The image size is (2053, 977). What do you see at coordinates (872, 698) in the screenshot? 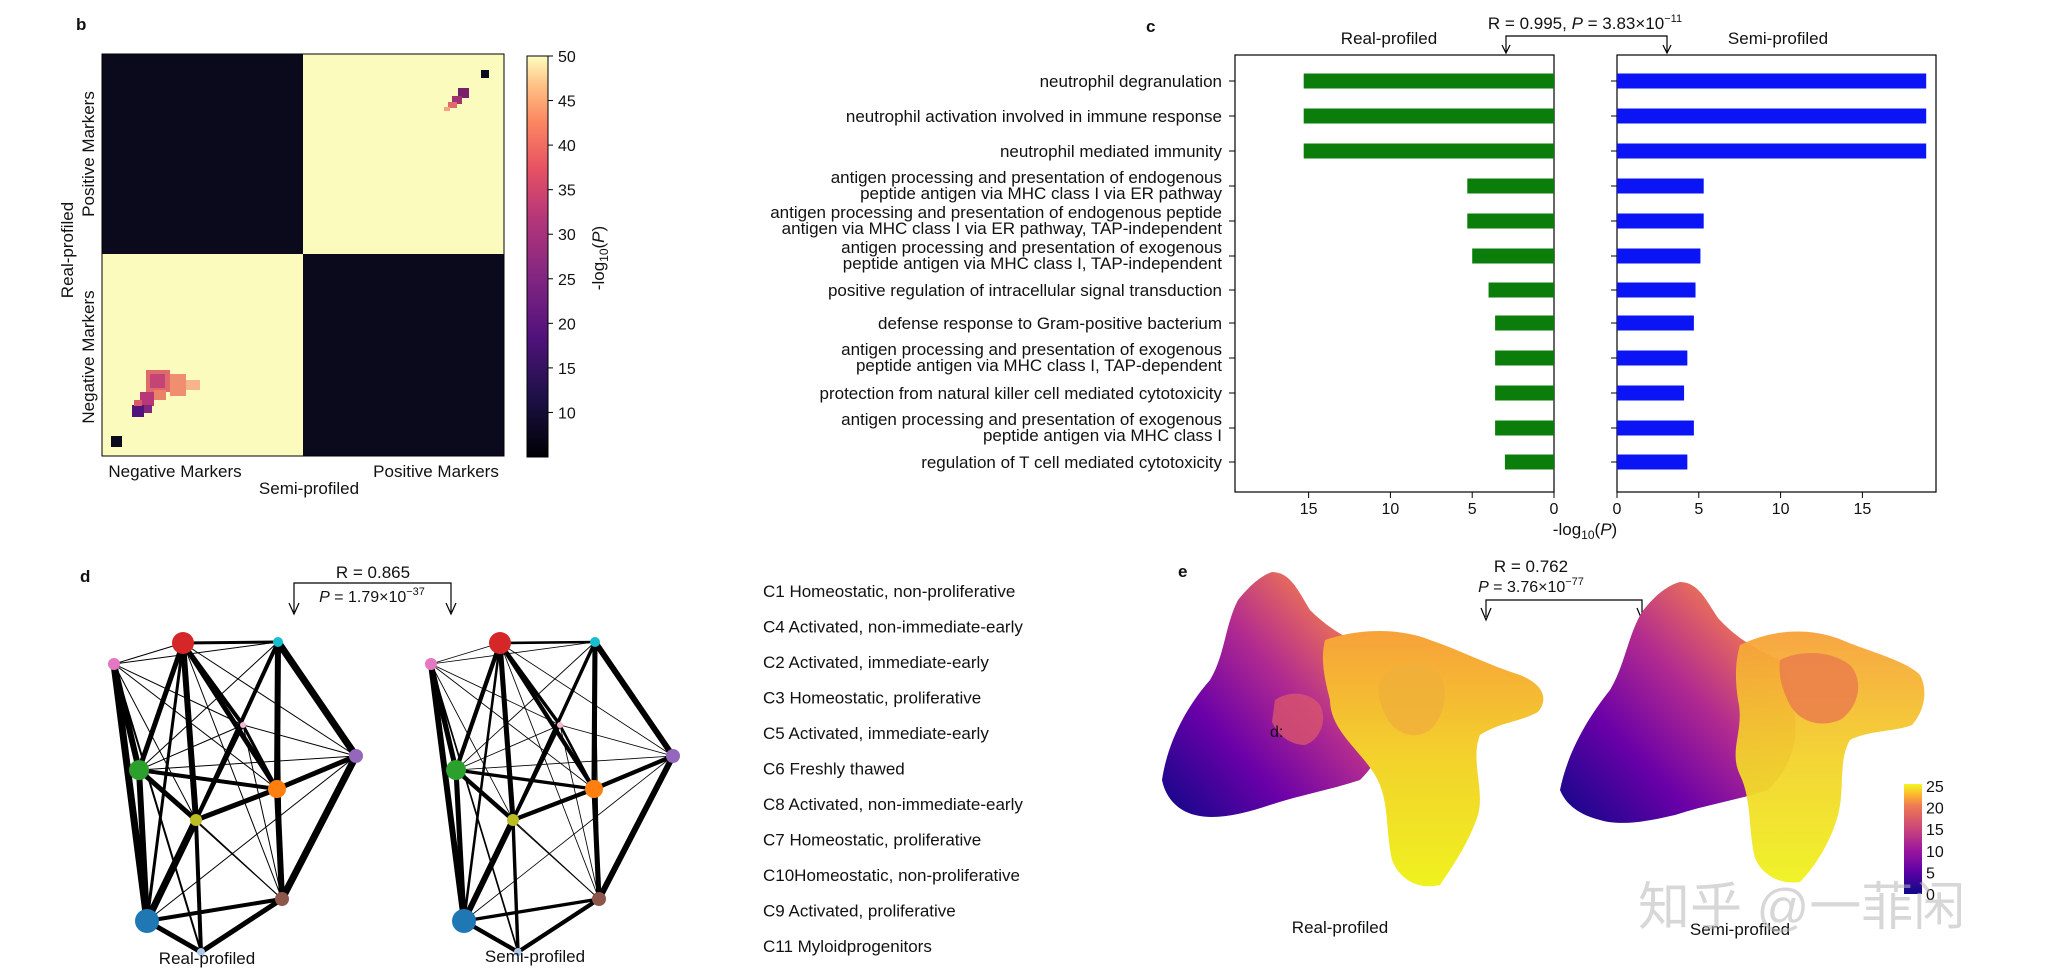
I see `cluster-legend-item: C3 Homeostatic, proliferative` at bounding box center [872, 698].